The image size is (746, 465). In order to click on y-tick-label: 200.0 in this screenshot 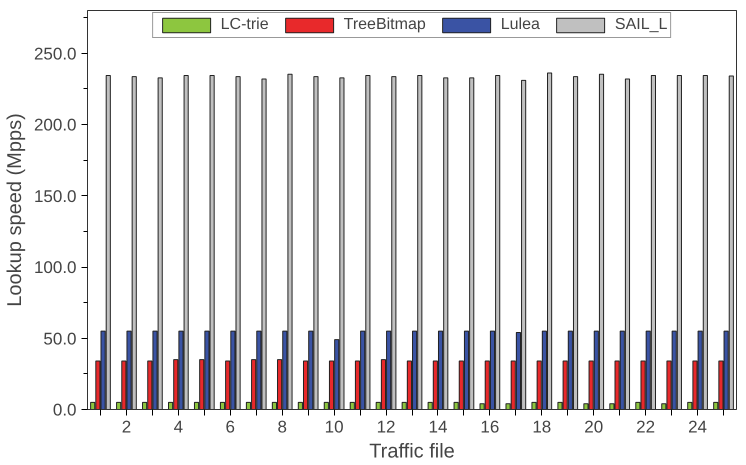, I will do `click(55, 125)`.